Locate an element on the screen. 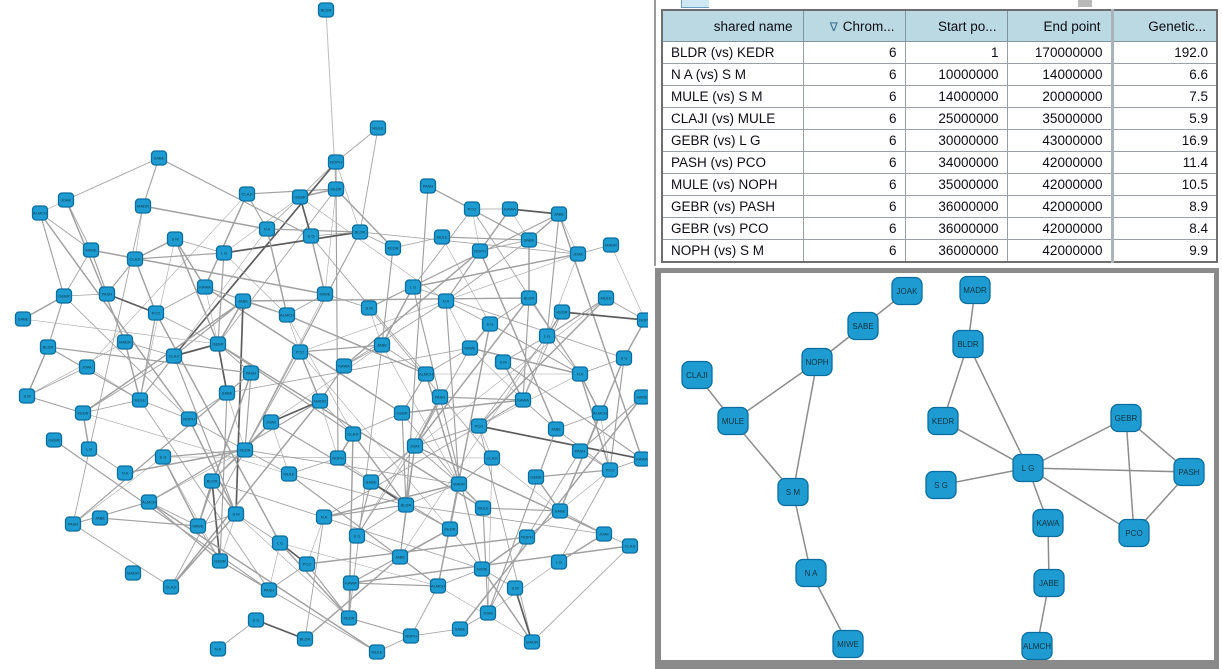  network-node-kawa: KAWA is located at coordinates (1048, 523).